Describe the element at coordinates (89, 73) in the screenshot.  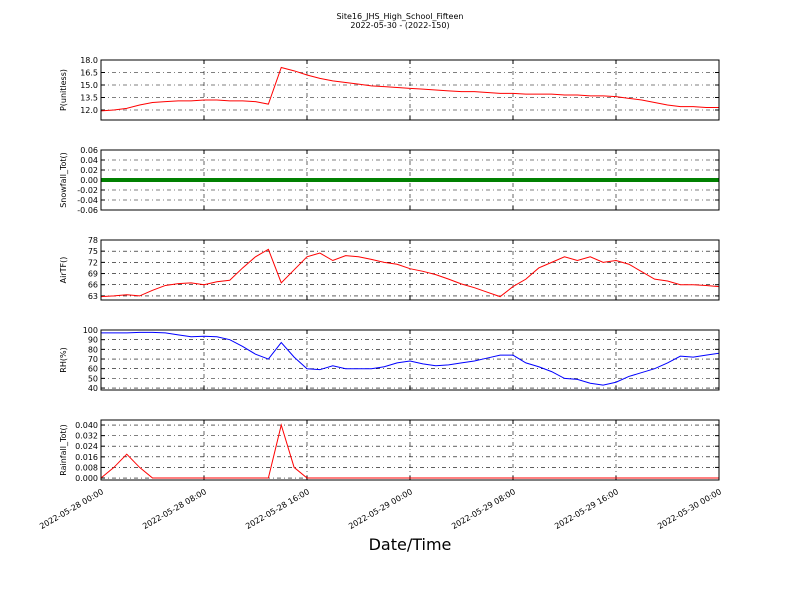
I see `y-tick-label: 16.5` at that location.